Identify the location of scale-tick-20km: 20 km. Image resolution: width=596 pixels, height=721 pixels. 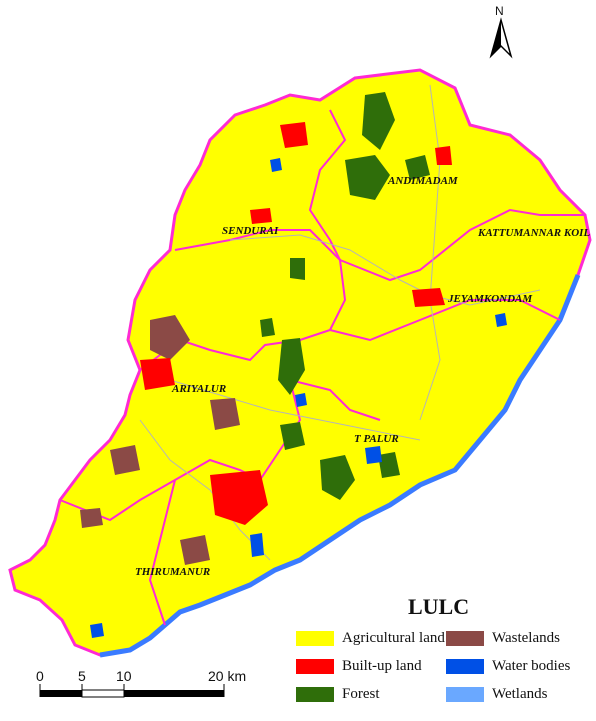
(227, 676).